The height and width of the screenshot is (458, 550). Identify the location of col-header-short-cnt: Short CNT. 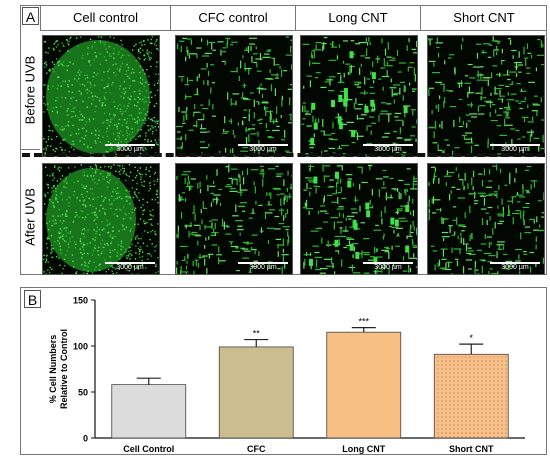
(483, 18).